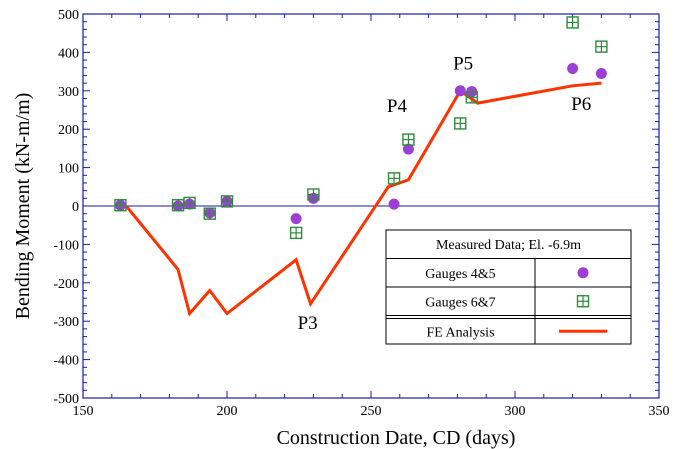 The width and height of the screenshot is (688, 449). What do you see at coordinates (581, 104) in the screenshot?
I see `phase-label-p6: P6` at bounding box center [581, 104].